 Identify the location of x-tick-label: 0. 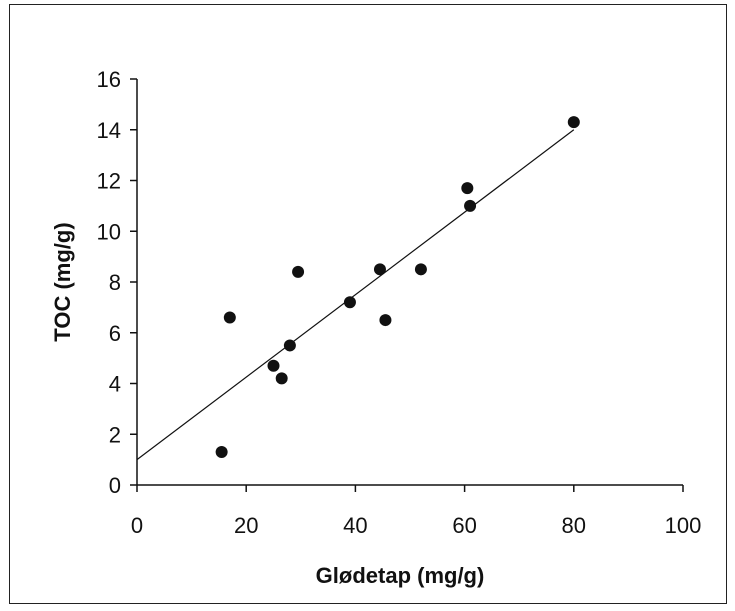
(137, 525).